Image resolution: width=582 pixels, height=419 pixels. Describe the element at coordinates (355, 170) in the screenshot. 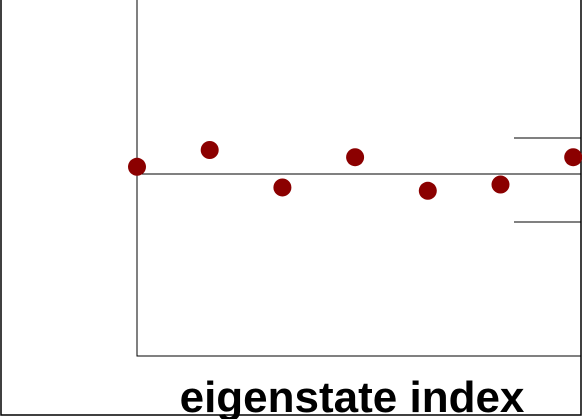

I see `data-points` at that location.